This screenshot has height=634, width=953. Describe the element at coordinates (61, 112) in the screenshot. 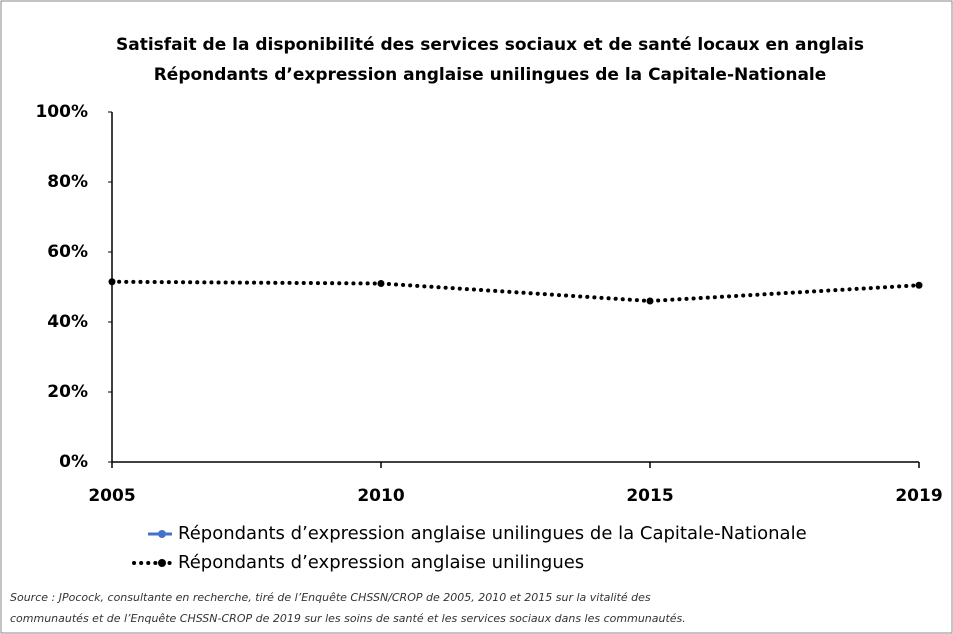

I see `y-tick-label: 100%` at that location.